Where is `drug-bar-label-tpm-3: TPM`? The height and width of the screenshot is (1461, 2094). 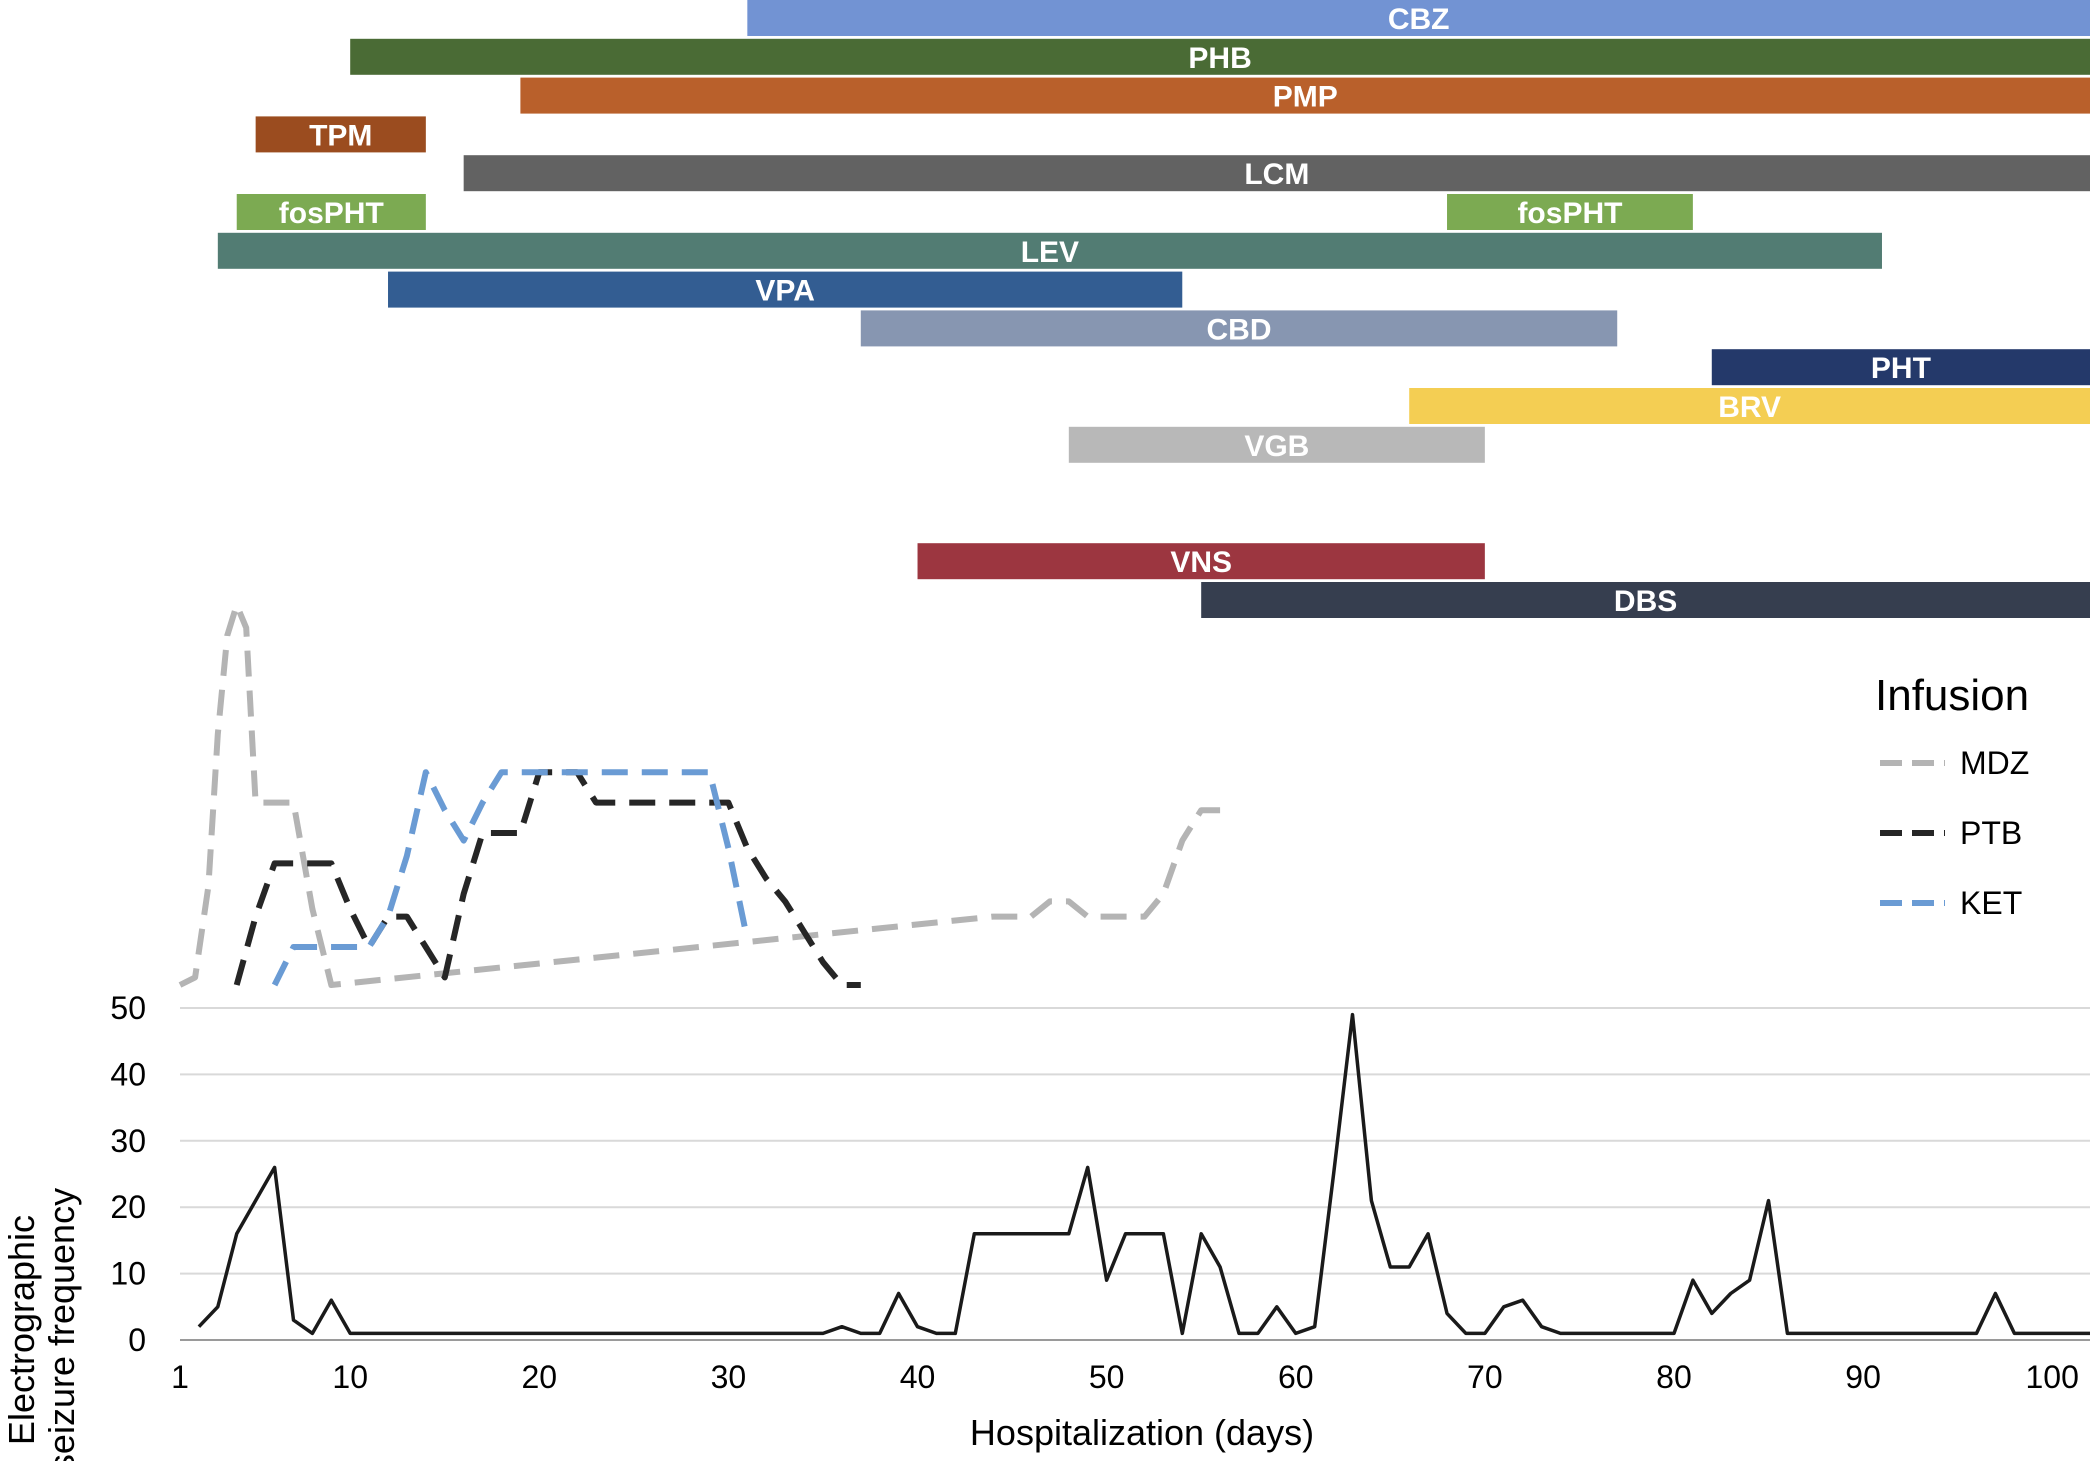
drug-bar-label-tpm-3: TPM is located at coordinates (340, 135).